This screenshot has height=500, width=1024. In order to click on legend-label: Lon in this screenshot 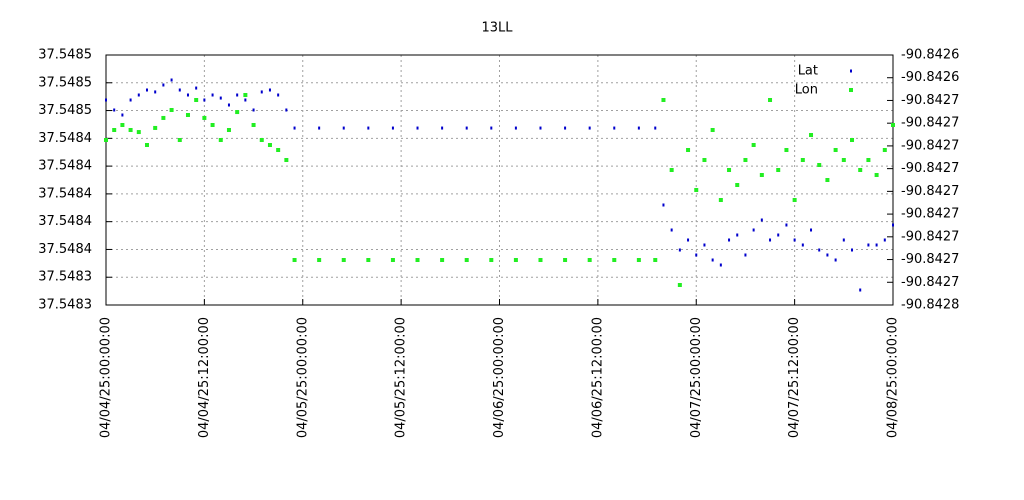, I will do `click(806, 90)`.